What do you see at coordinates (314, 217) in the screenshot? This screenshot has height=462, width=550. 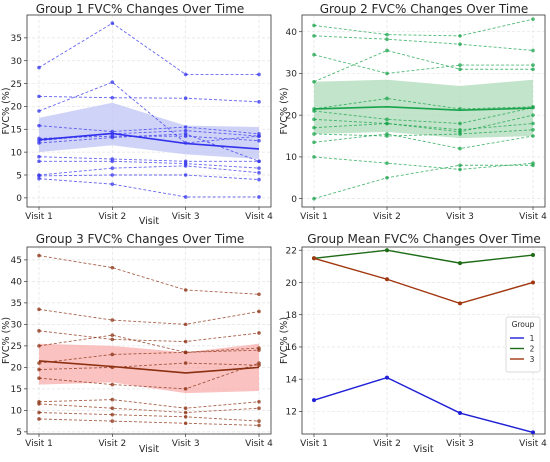 I see `x-tick-label: Visit 1` at bounding box center [314, 217].